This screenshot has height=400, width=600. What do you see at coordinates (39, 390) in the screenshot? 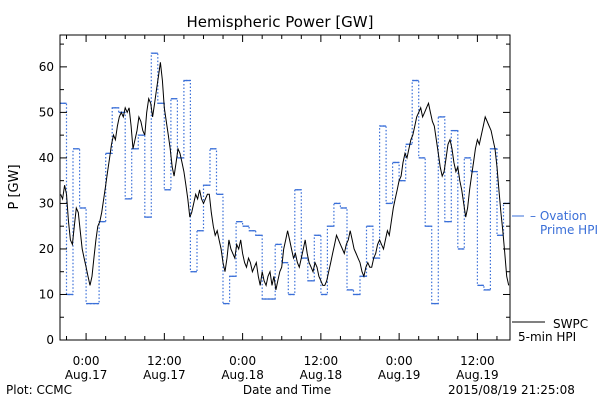
I see `plot-credit: Plot: CCMC` at bounding box center [39, 390].